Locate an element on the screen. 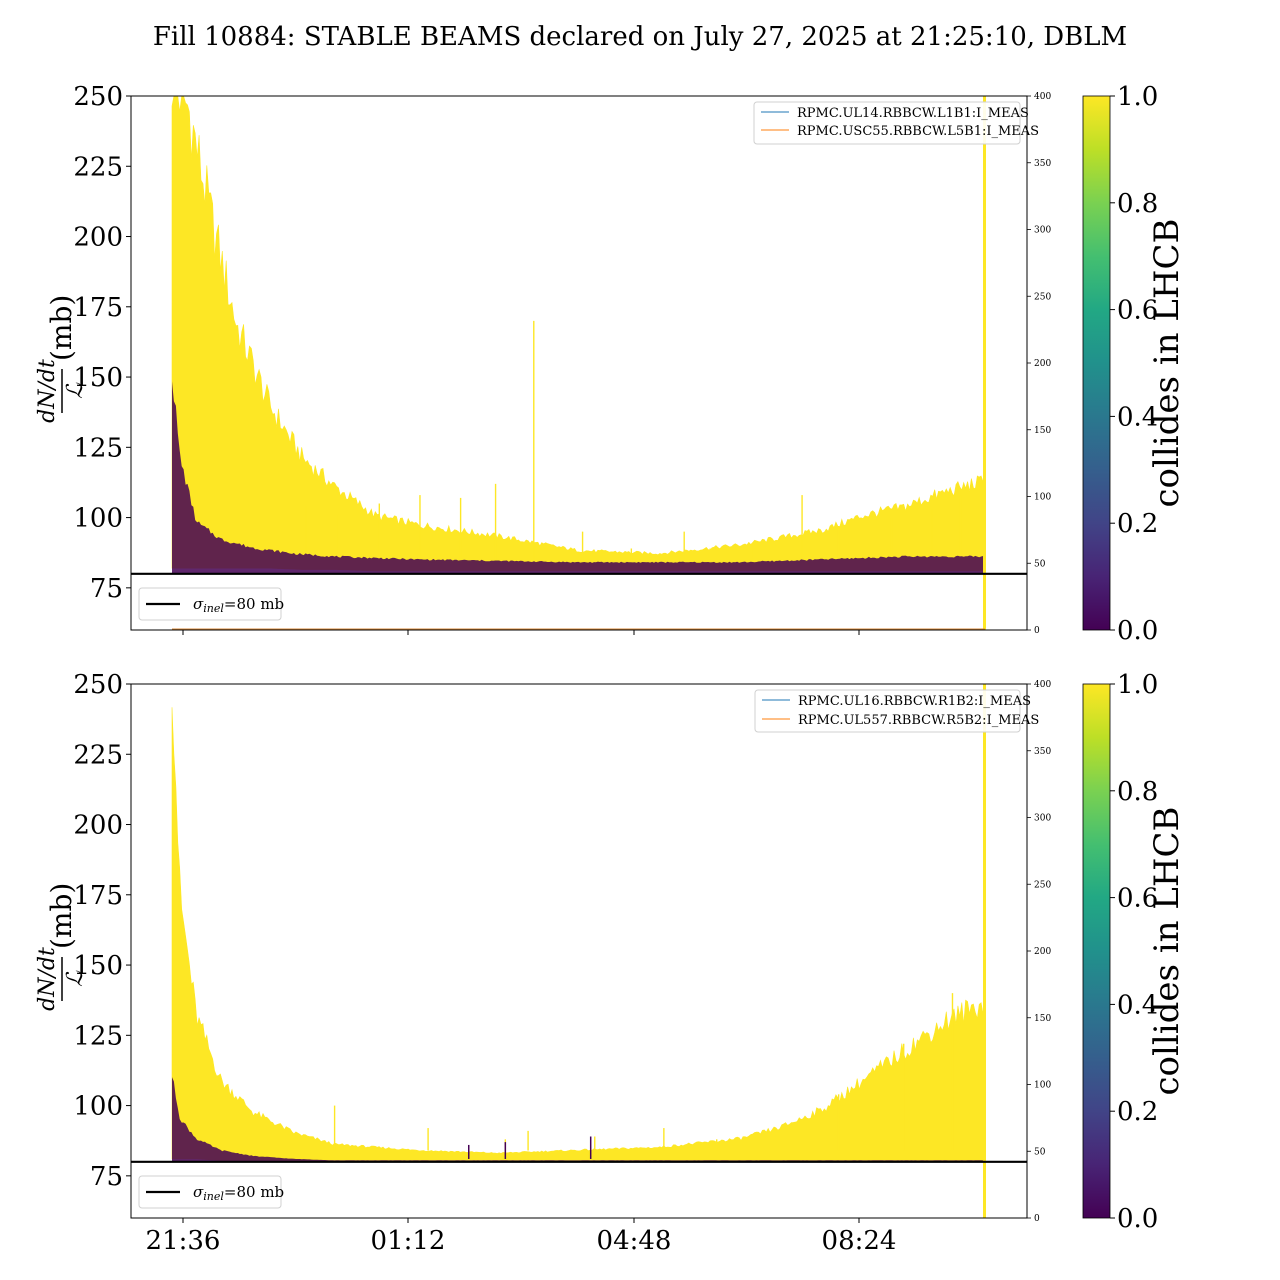 This screenshot has width=1280, height=1280. colorbar-ticks-top: 0.0 0.2 0.4 0.6 0.8 1.0 is located at coordinates (1134, 364).